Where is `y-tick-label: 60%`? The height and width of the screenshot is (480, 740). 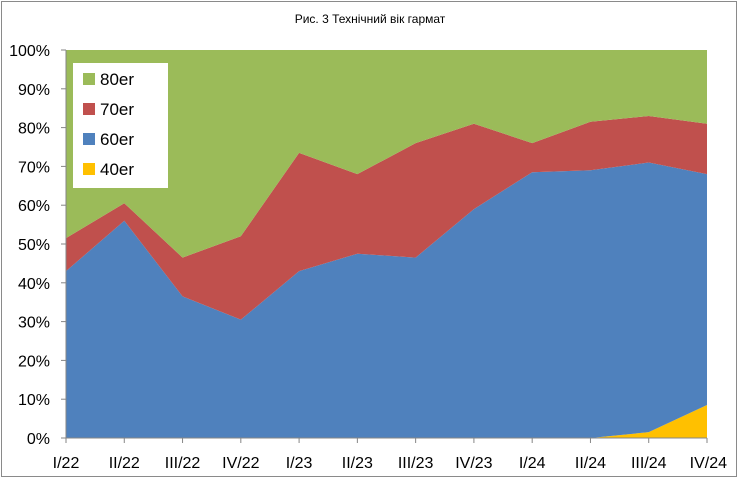
y-tick-label: 60% is located at coordinates (34, 206).